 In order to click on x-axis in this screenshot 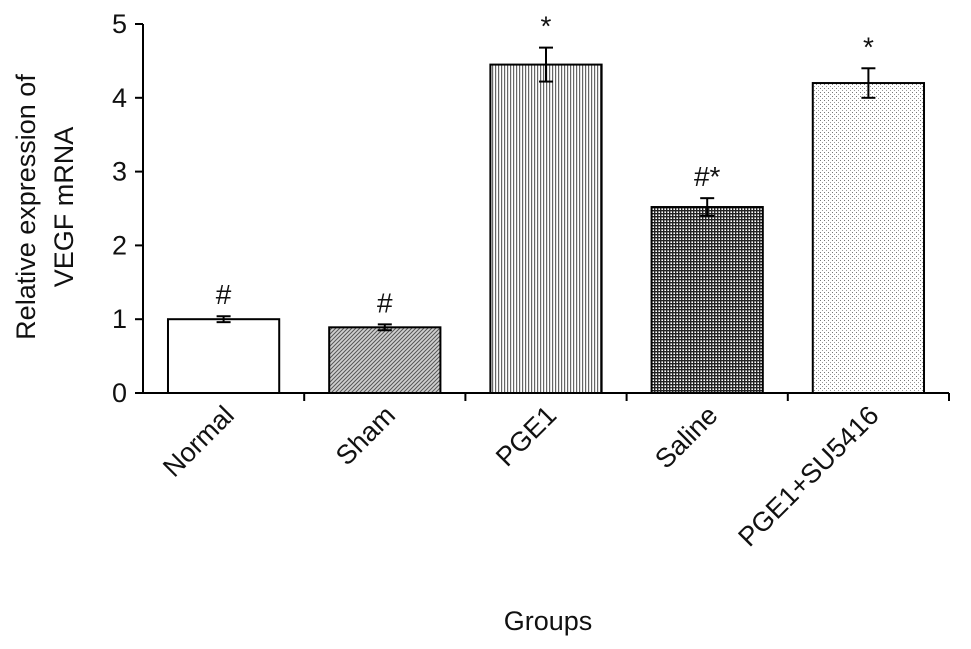, I will do `click(546, 396)`.